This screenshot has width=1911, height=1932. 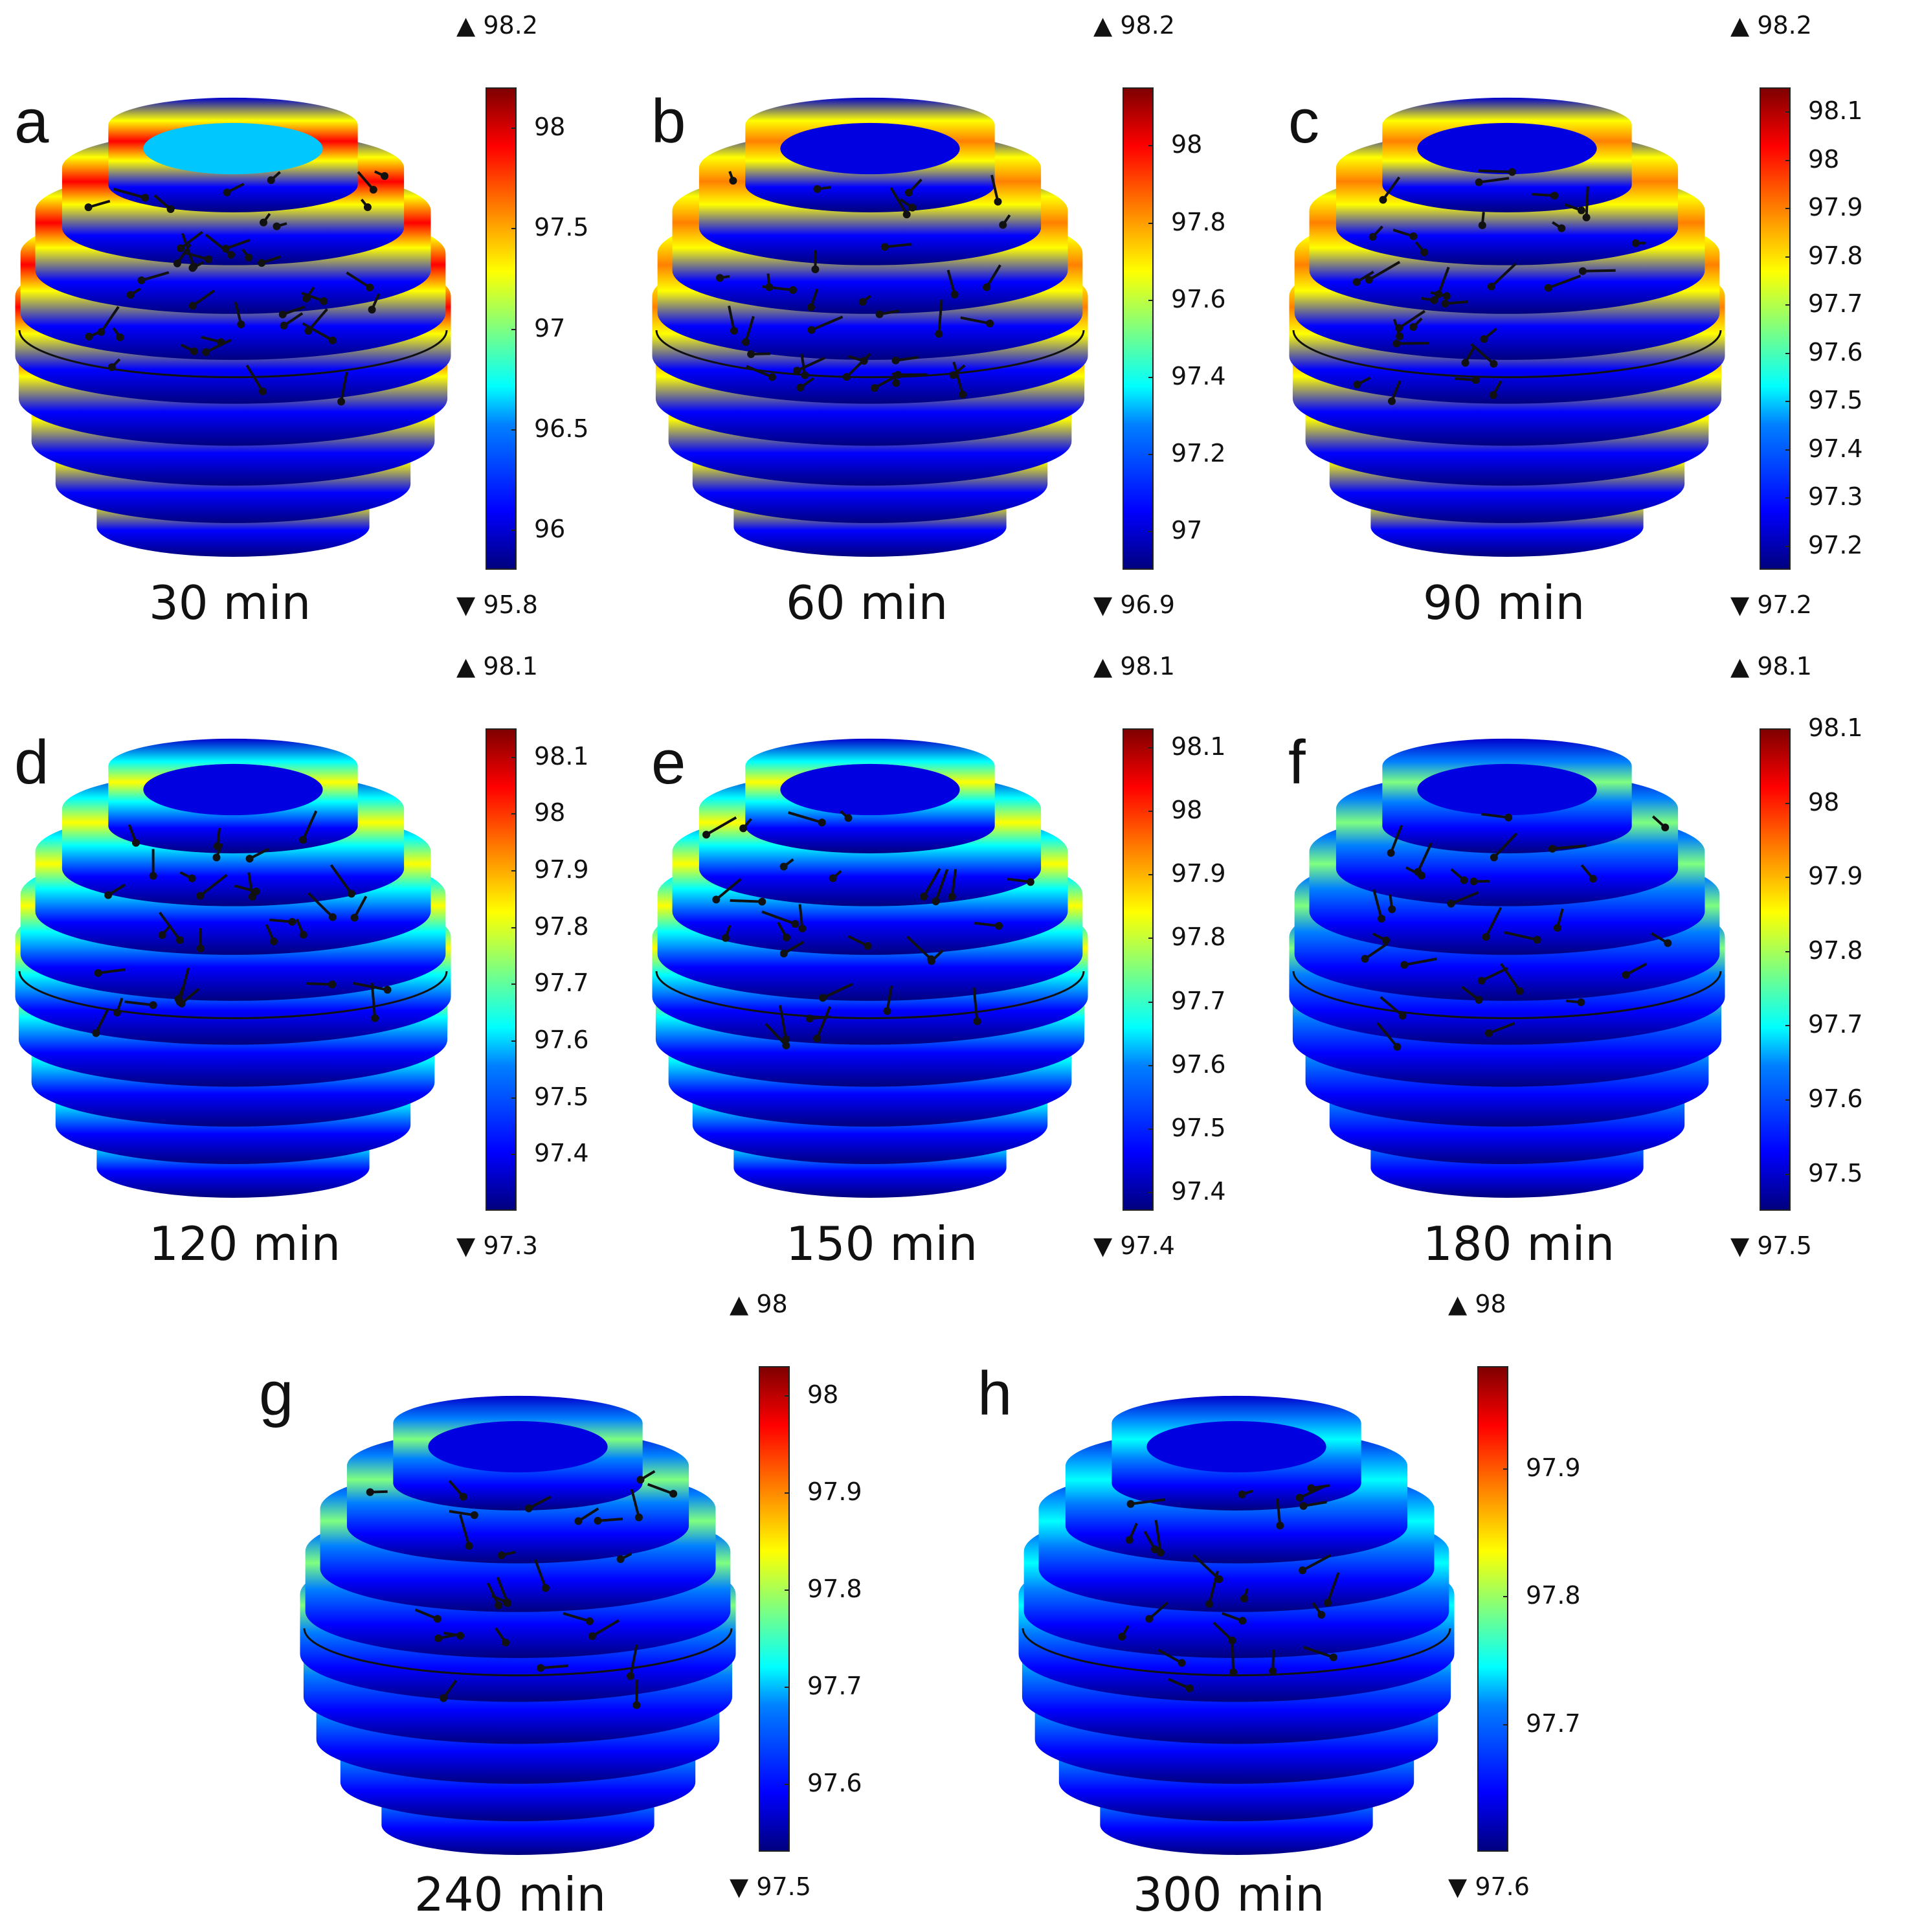 I want to click on colorbar-tick-label: 97.4, so click(x=1198, y=376).